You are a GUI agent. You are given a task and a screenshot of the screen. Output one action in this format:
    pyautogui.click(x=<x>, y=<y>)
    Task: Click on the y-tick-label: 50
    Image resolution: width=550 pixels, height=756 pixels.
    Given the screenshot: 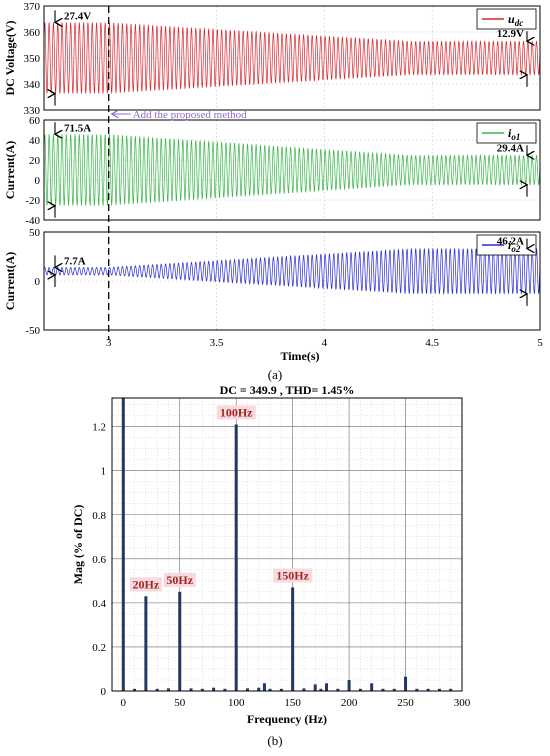 What is the action you would take?
    pyautogui.click(x=35, y=233)
    